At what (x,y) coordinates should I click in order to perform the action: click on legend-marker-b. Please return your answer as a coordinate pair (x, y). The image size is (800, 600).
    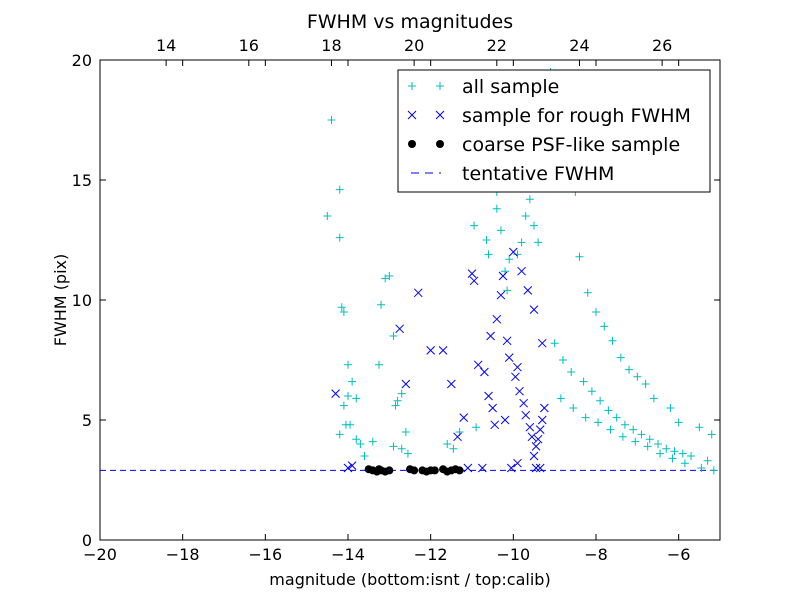
    Looking at the image, I should click on (440, 115).